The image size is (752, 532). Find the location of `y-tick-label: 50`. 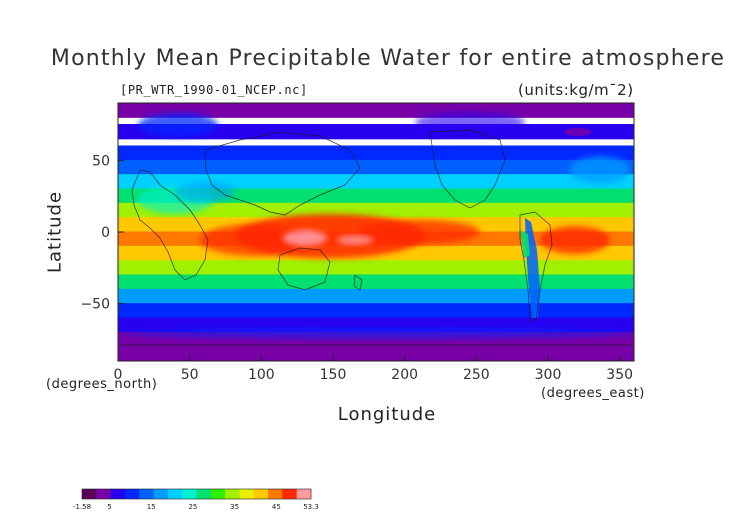

y-tick-label: 50 is located at coordinates (101, 161).